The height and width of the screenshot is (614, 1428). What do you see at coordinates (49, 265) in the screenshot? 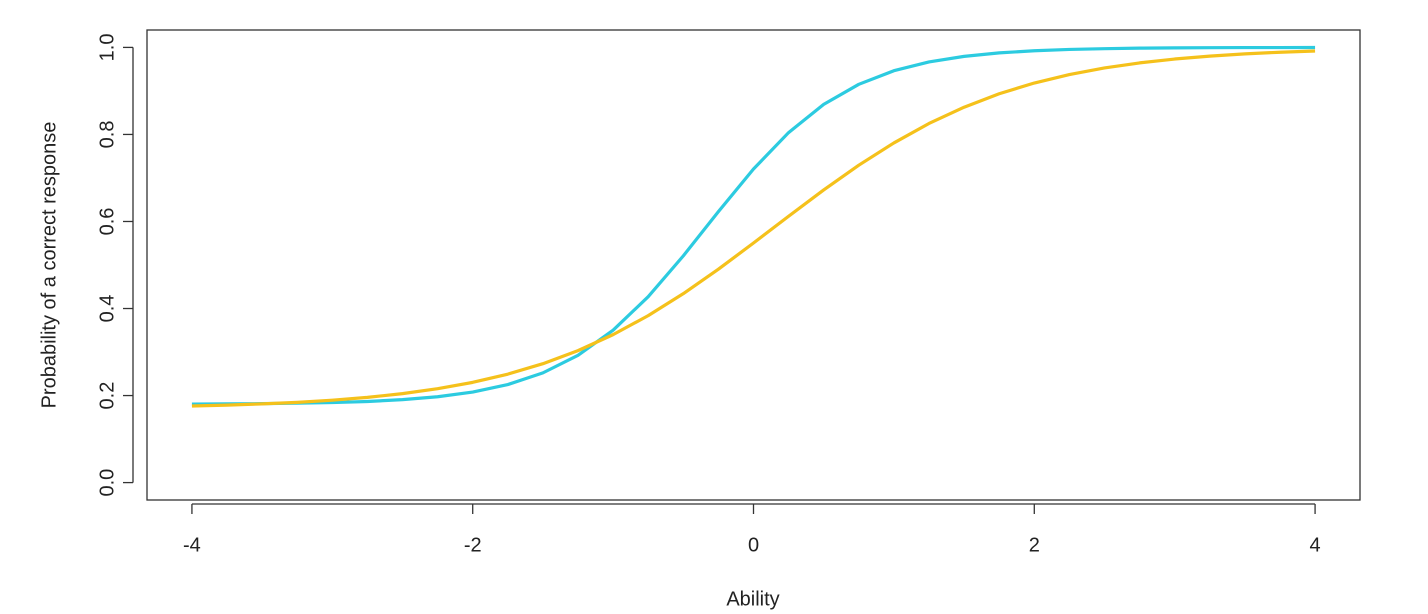
I see `y-axis-label: Probability of a correct response` at bounding box center [49, 265].